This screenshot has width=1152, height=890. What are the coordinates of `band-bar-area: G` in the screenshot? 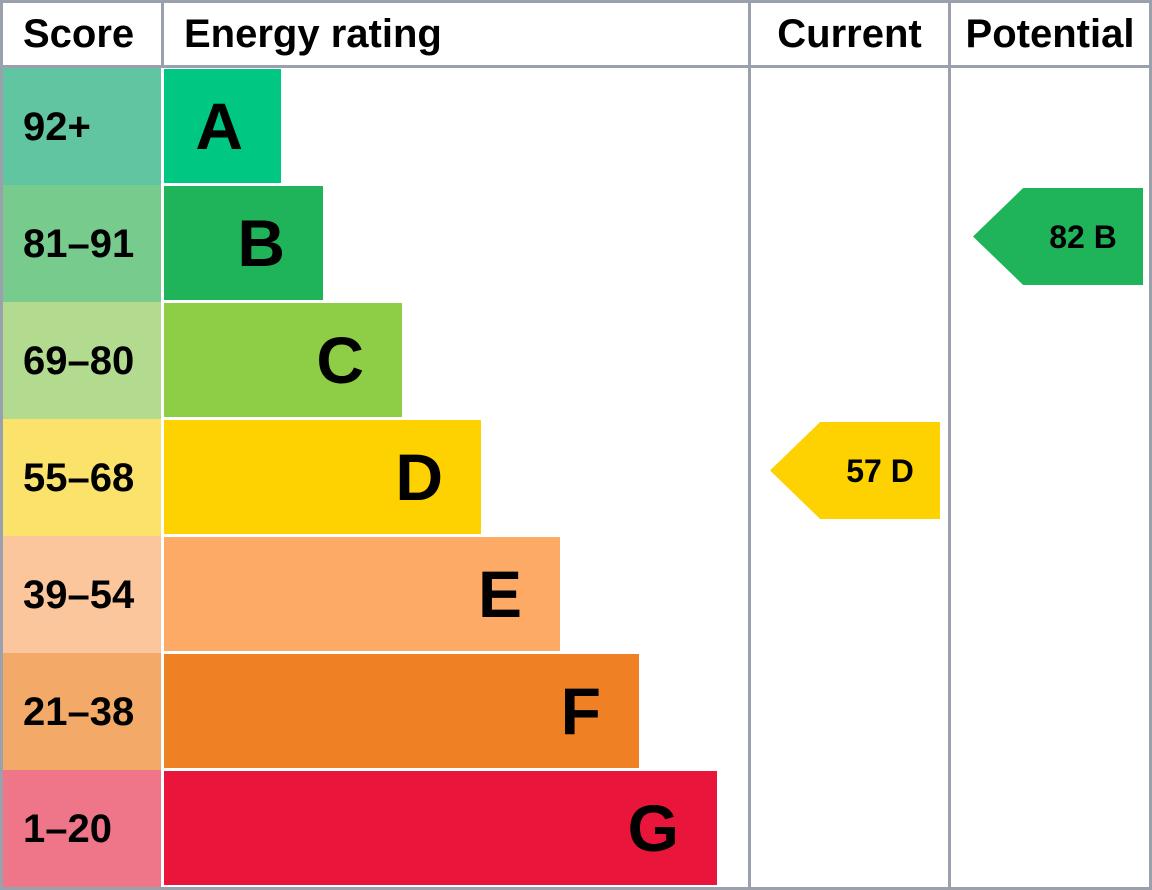 It's located at (456, 828).